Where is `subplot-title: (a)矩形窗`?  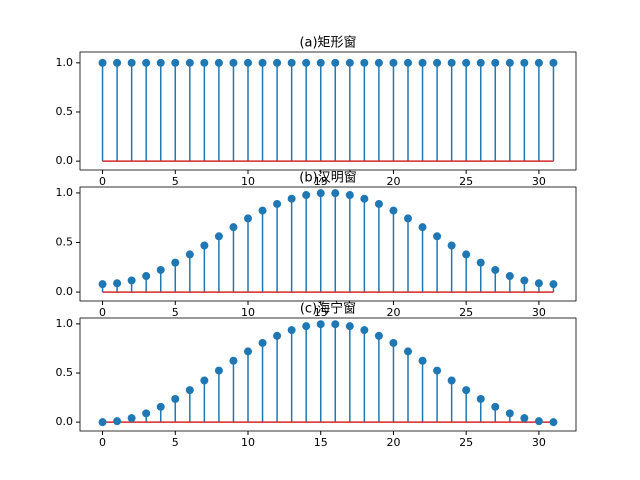
subplot-title: (a)矩形窗 is located at coordinates (327, 43).